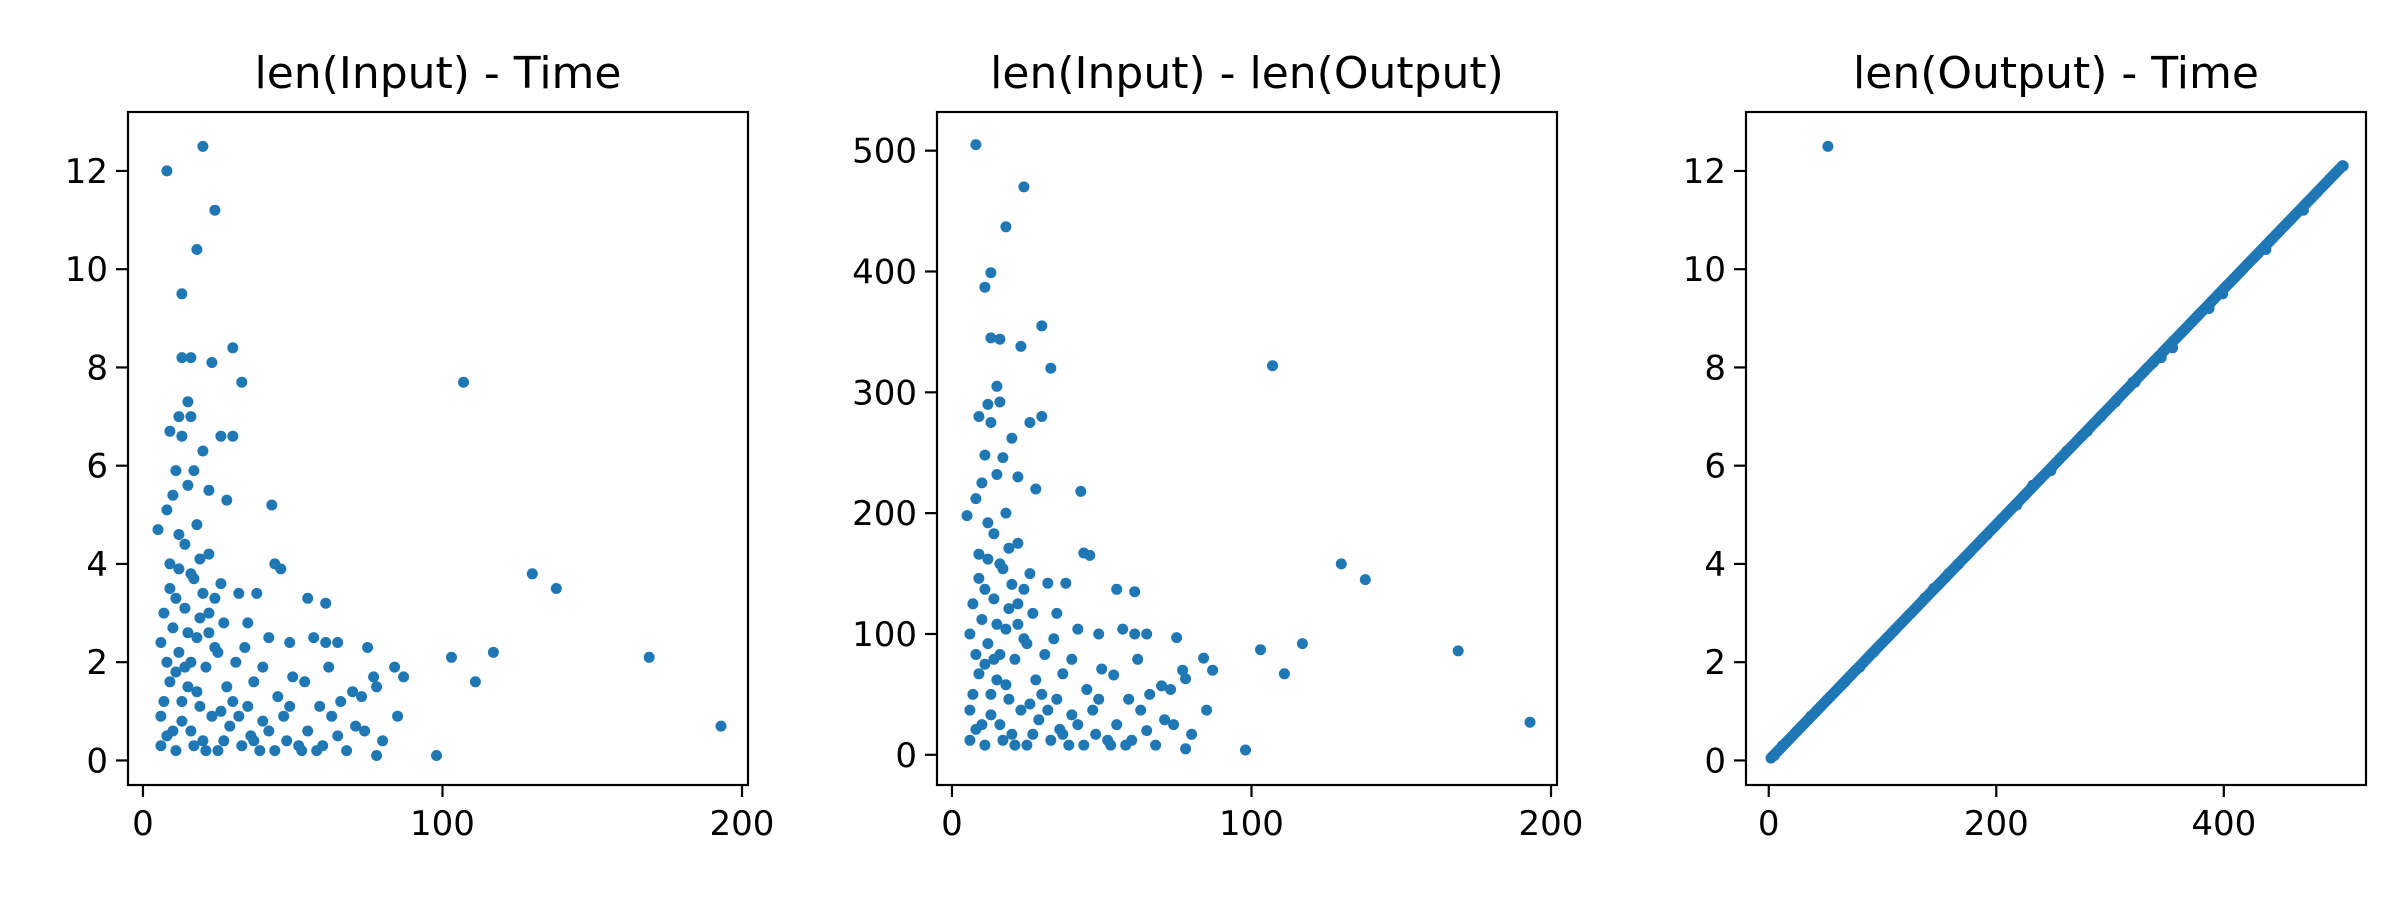 This screenshot has height=900, width=2400. Describe the element at coordinates (952, 824) in the screenshot. I see `x-tick-label: 0` at that location.